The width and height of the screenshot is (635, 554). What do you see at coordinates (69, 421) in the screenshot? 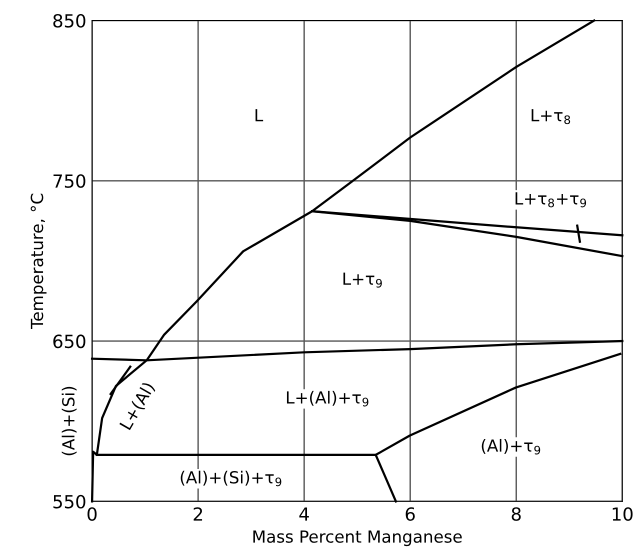
I see `text: (Al)+(Si)` at bounding box center [69, 421].